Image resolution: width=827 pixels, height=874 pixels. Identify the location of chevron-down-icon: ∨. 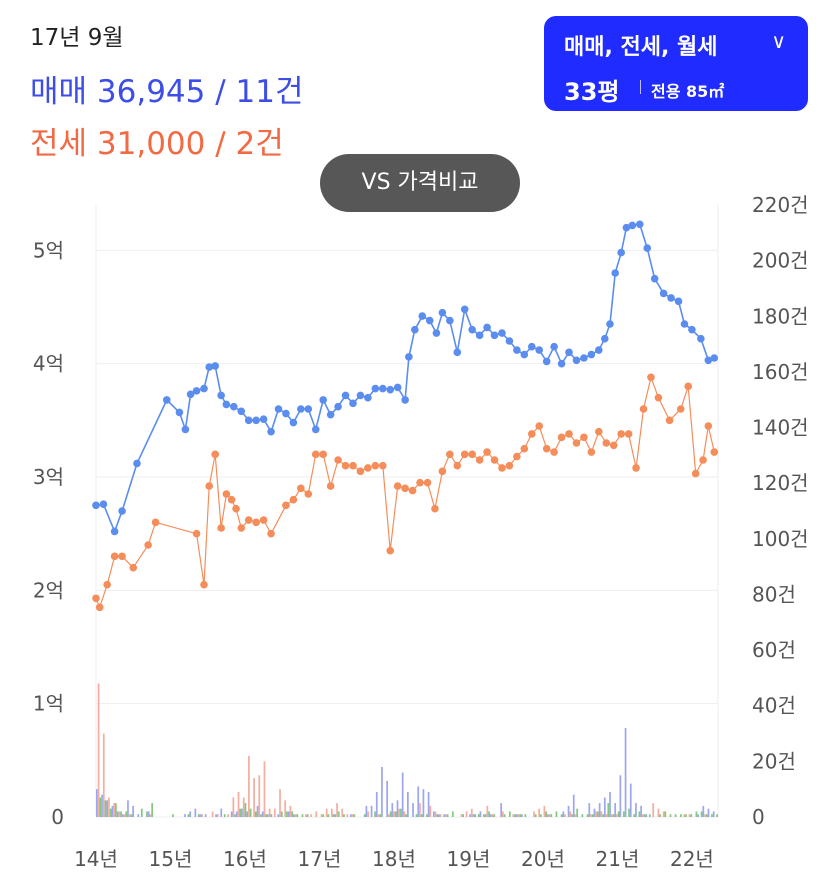
(778, 41).